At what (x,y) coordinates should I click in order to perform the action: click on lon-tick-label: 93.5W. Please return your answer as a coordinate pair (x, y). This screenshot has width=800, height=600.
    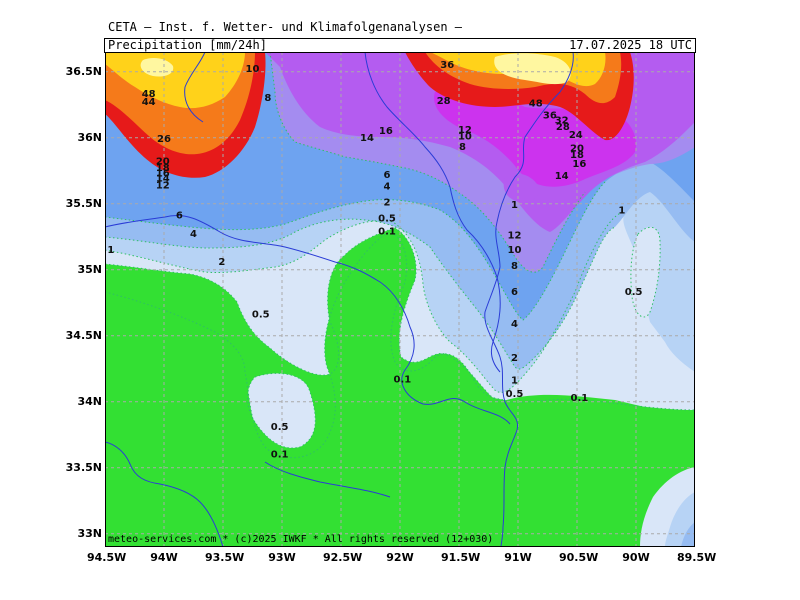
    Looking at the image, I should click on (225, 557).